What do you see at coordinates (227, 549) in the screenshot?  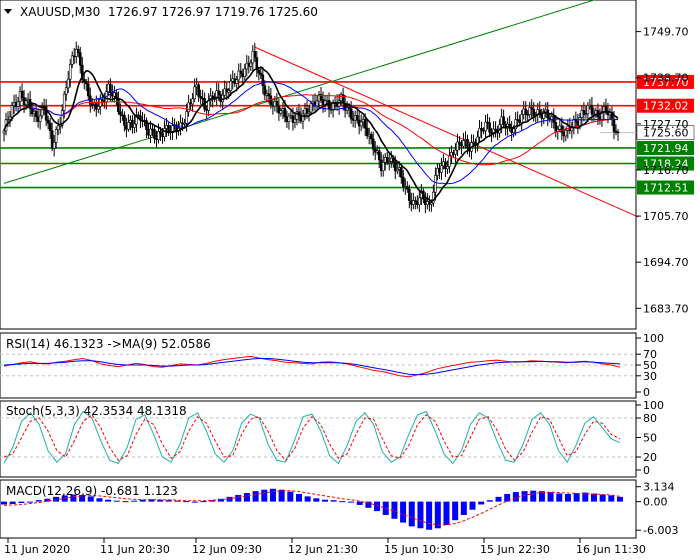 I see `time-tick-label: 12 Jun 09:30` at bounding box center [227, 549].